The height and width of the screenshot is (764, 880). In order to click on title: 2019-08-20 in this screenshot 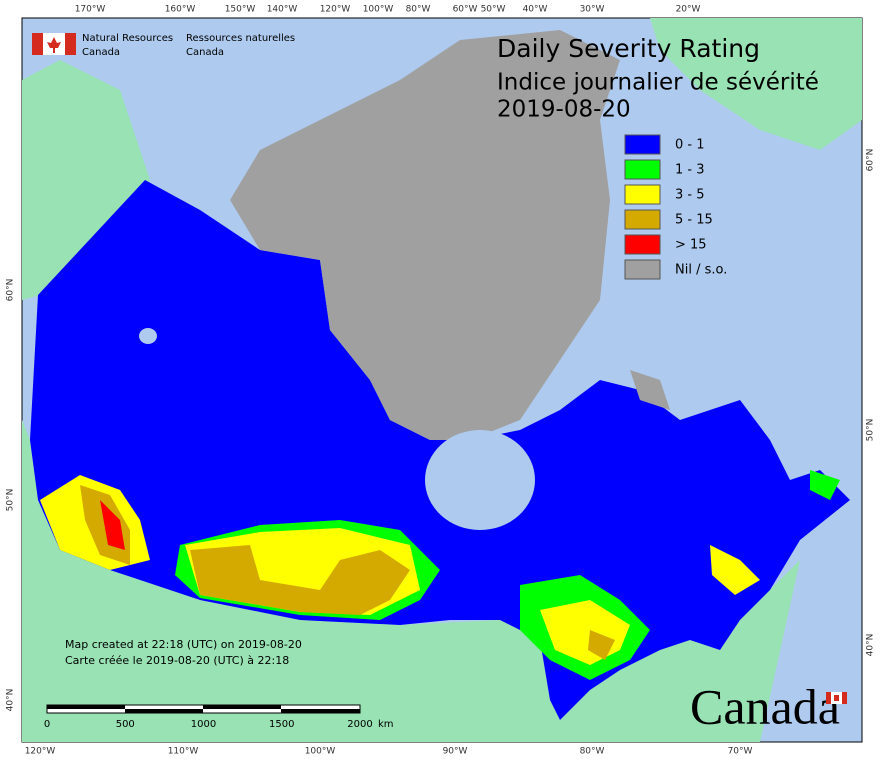, I will do `click(564, 110)`.